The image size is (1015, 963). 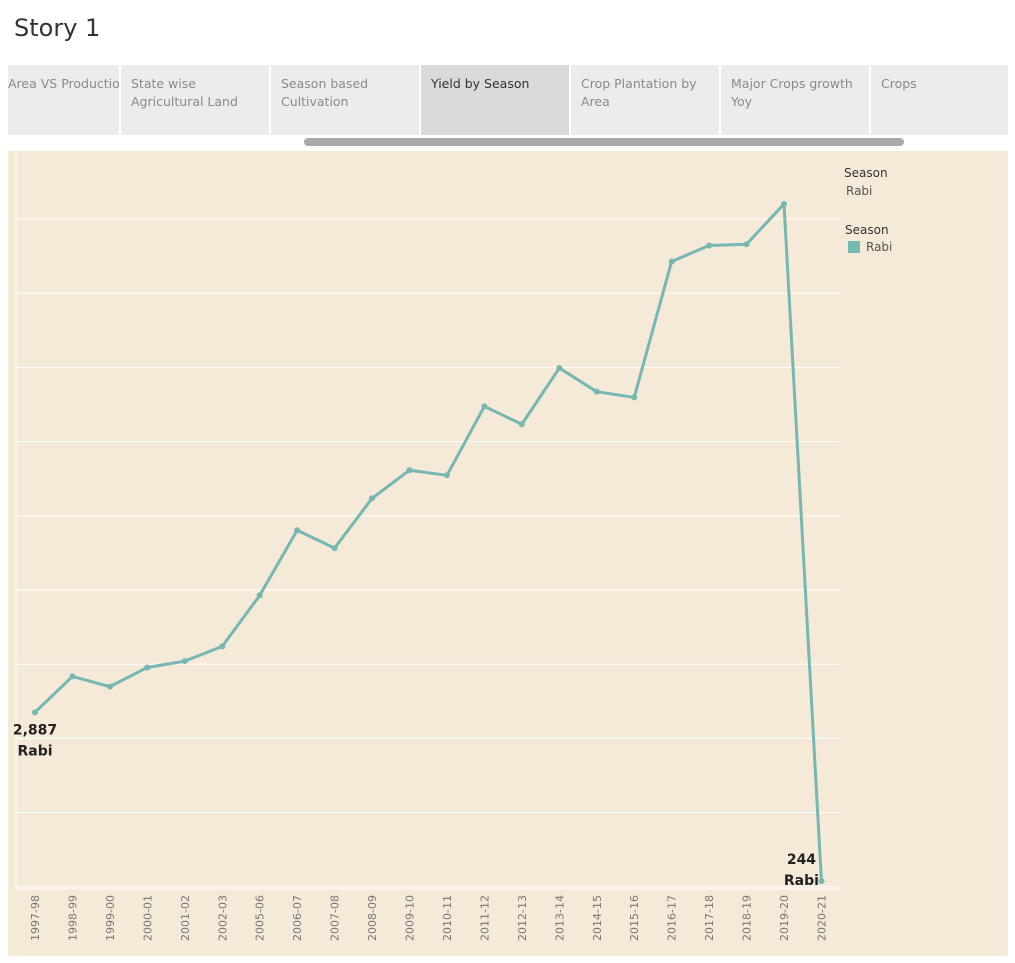 I want to click on x-tick-label: 2016-17, so click(x=672, y=918).